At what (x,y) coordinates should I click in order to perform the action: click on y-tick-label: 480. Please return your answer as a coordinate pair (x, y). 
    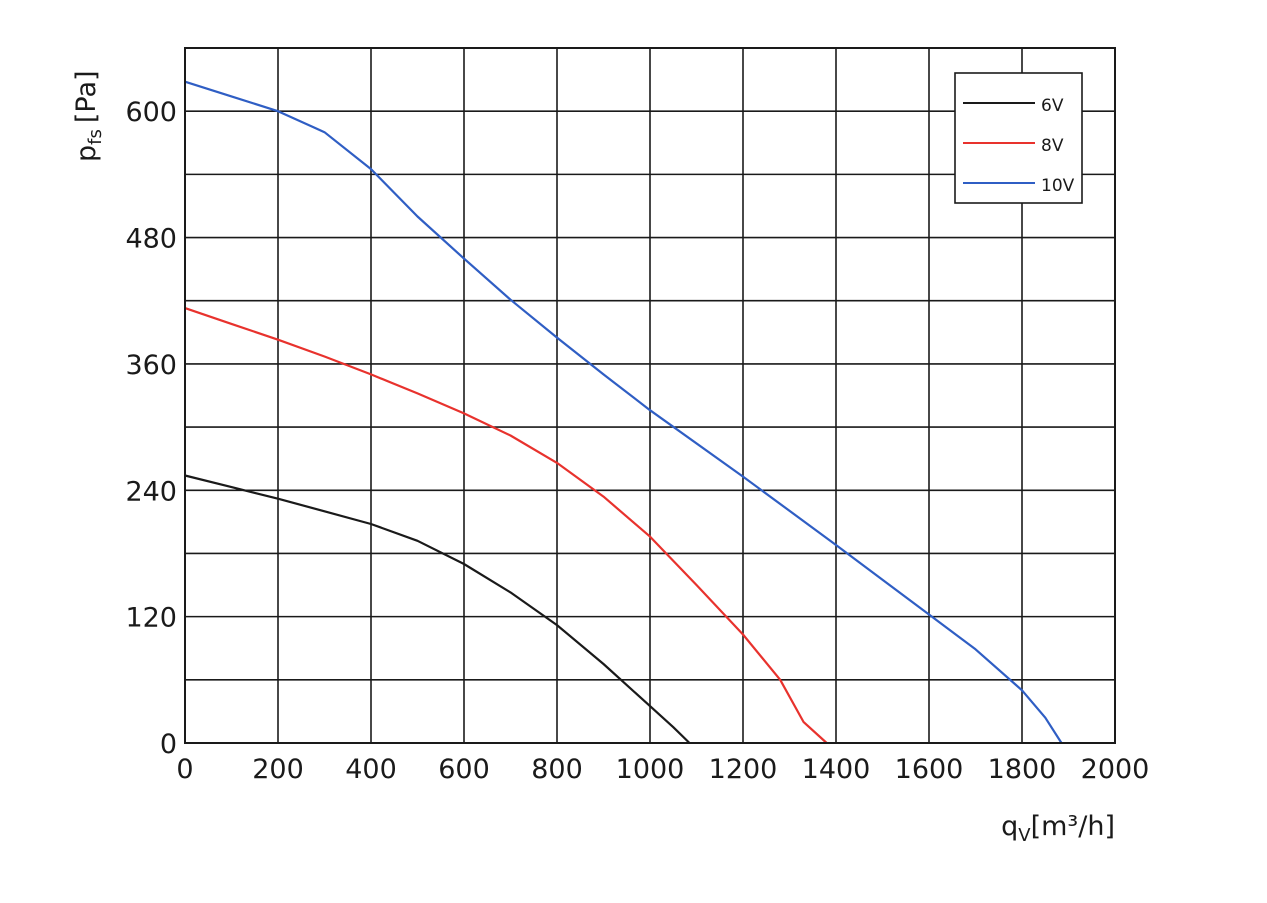
    Looking at the image, I should click on (151, 239).